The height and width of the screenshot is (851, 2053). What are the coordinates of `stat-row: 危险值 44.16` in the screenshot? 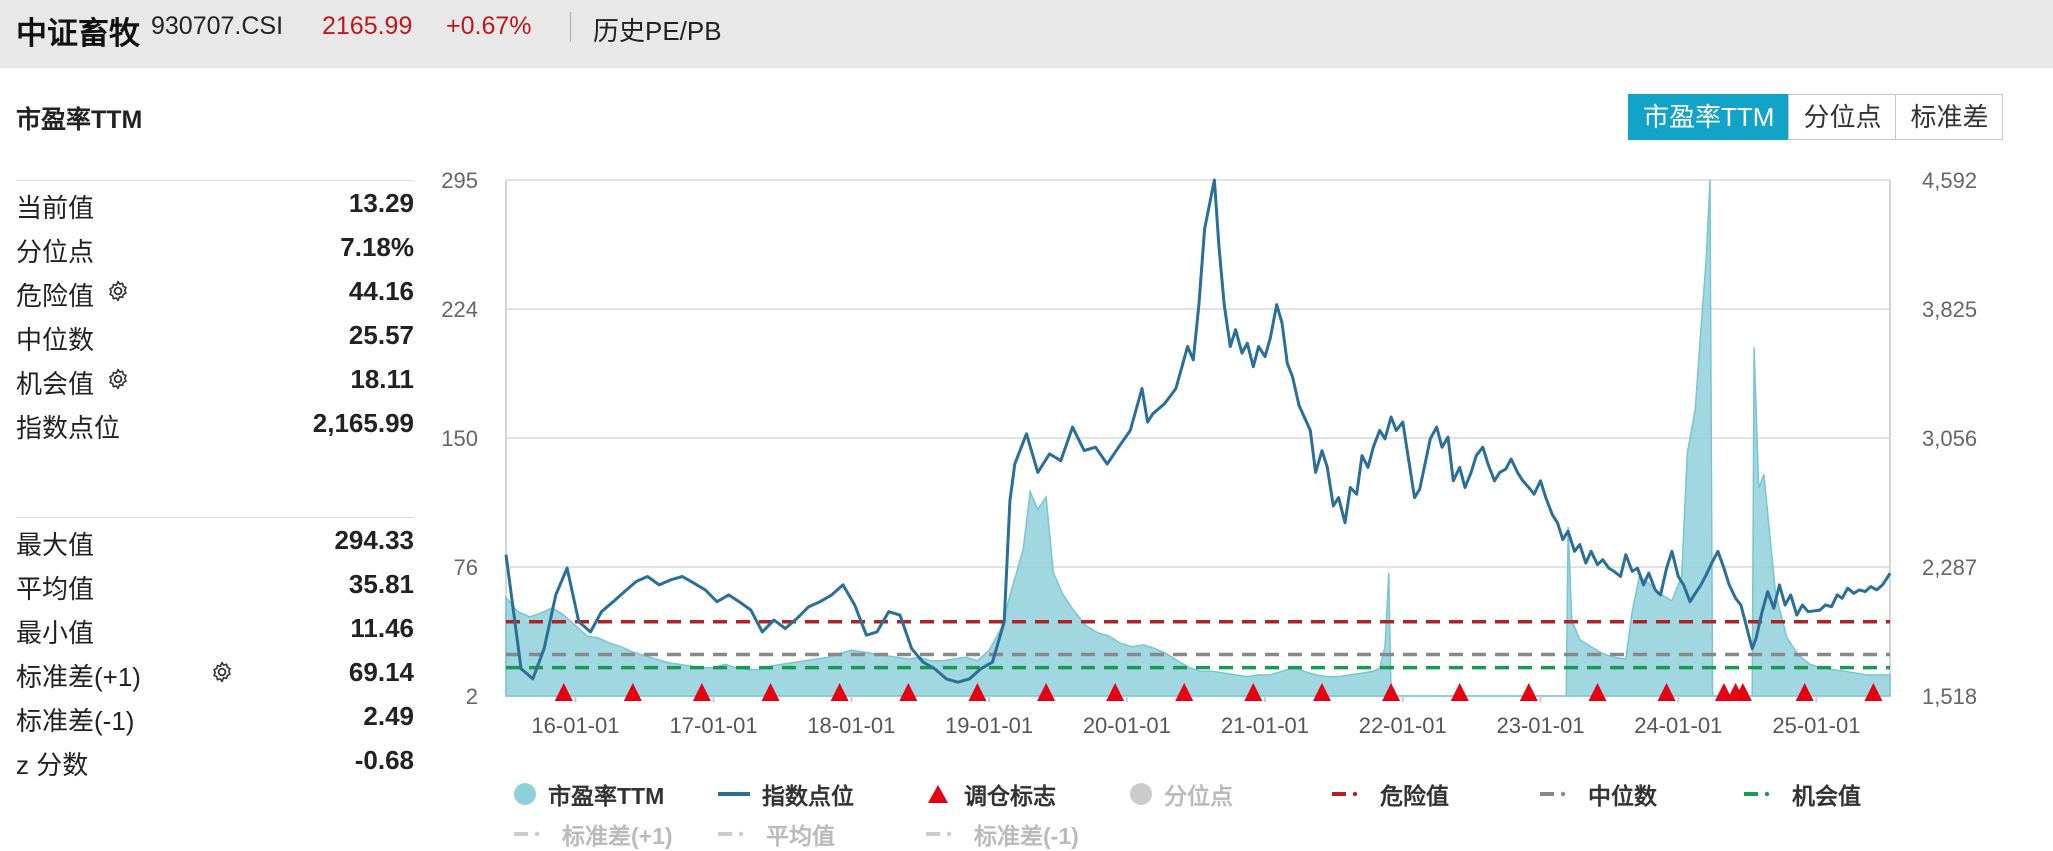 It's located at (215, 294).